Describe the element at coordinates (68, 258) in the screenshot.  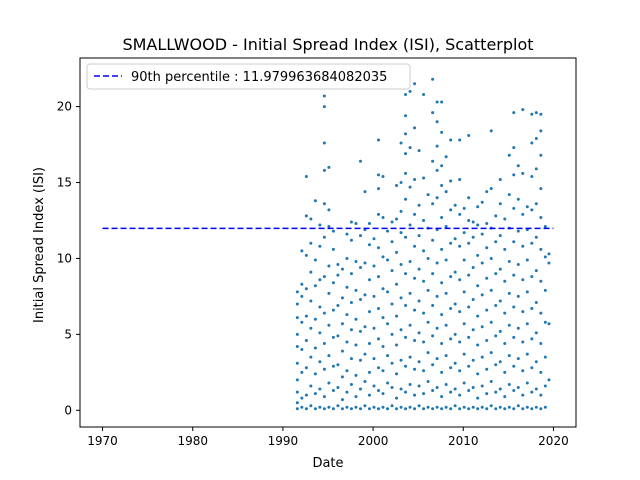
I see `y-axis-ticks: 0 5 10 15 20` at that location.